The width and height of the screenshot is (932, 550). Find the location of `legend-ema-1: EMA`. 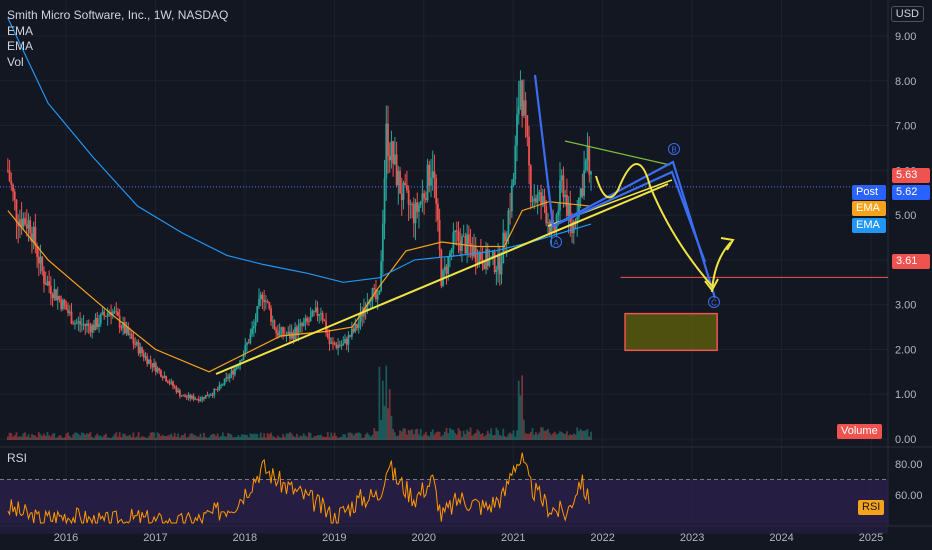

legend-ema-1: EMA is located at coordinates (20, 30).